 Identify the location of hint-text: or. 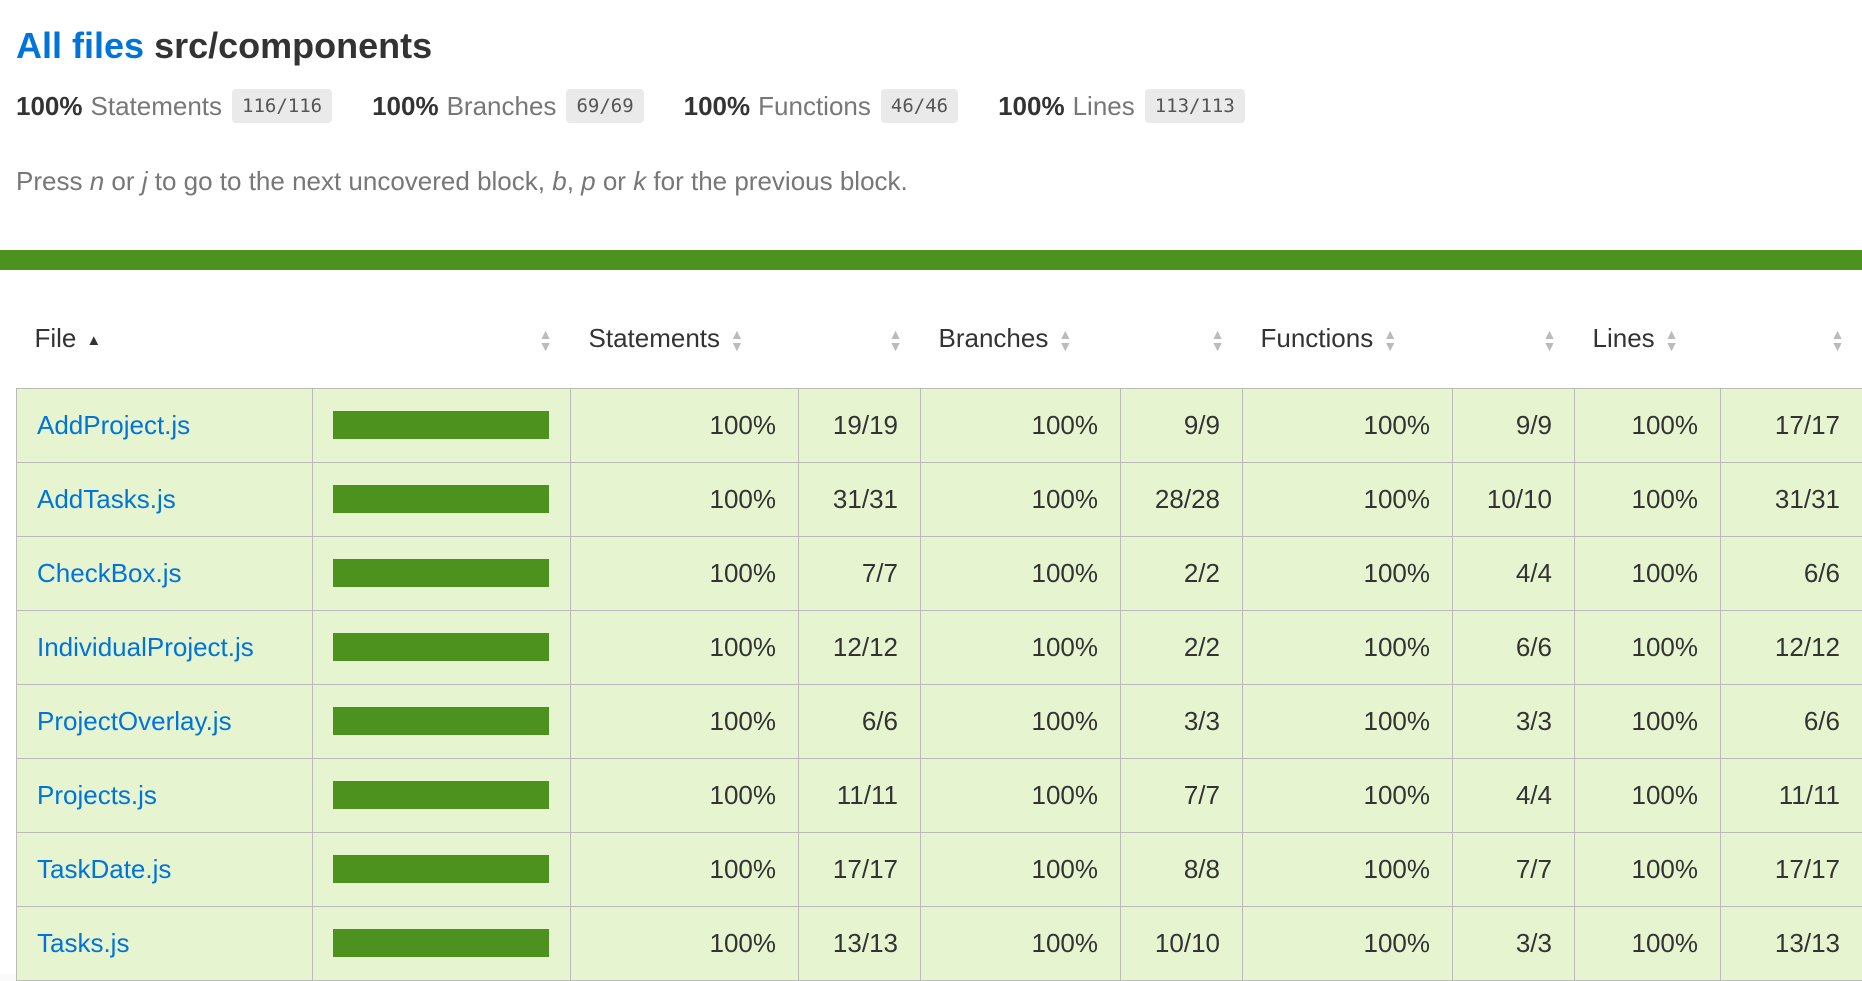
(615, 181).